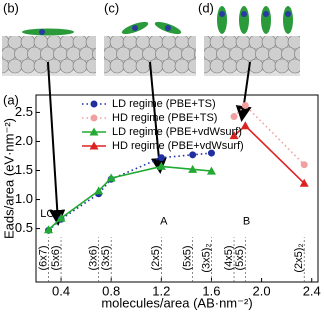  I want to click on structure-label: (2x5)₂, so click(299, 257).